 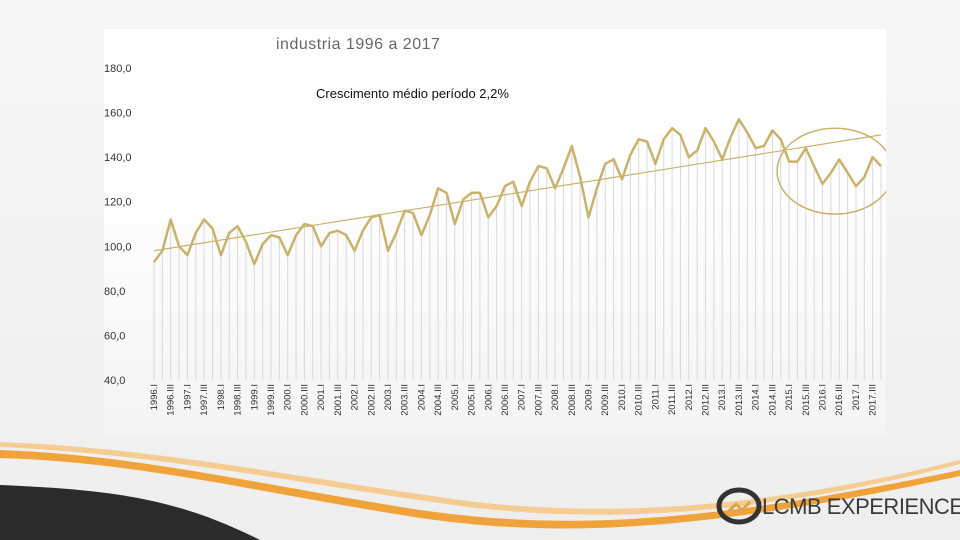 What do you see at coordinates (639, 400) in the screenshot?
I see `x-tick-label: 2010.III` at bounding box center [639, 400].